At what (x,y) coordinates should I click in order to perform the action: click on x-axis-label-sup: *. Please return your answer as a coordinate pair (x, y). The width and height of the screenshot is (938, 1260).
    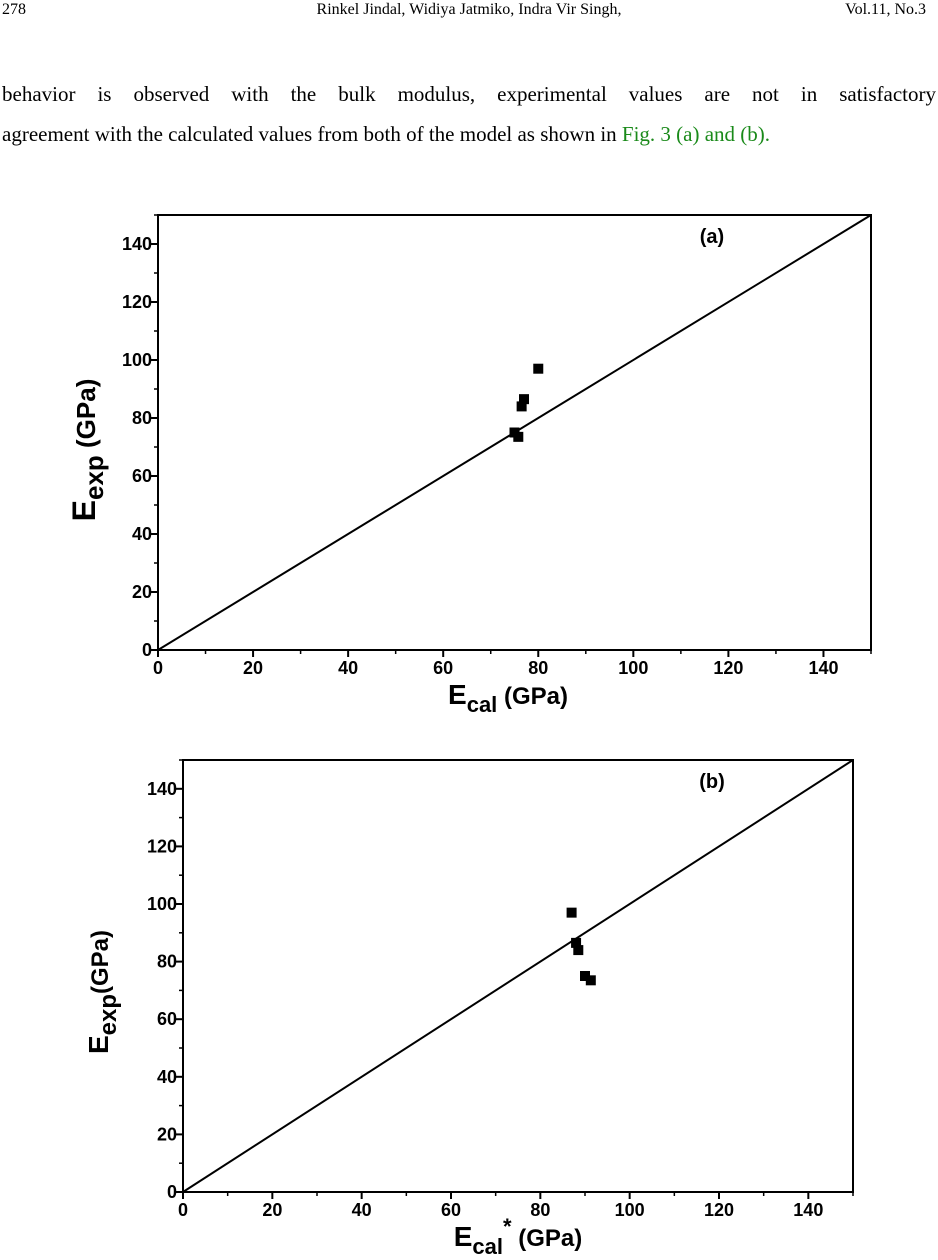
    Looking at the image, I should click on (507, 1226).